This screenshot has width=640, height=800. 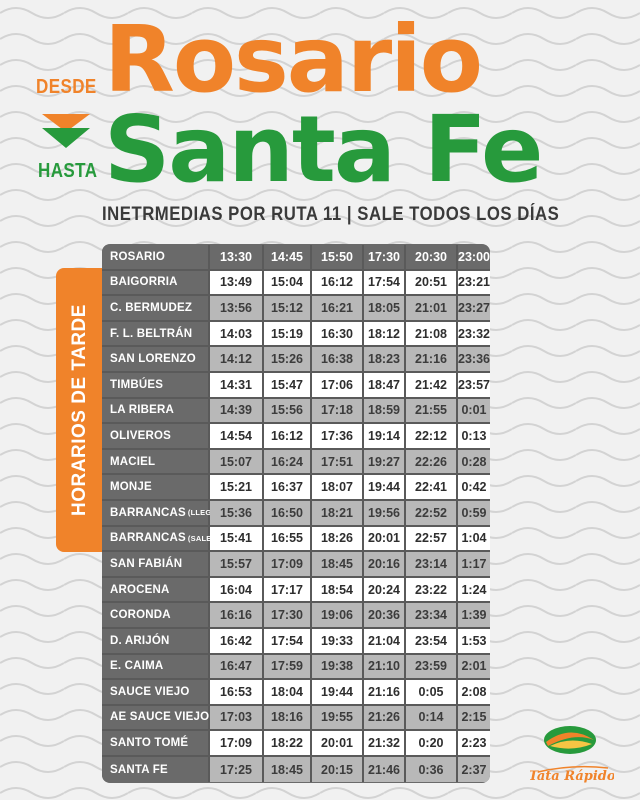 I want to click on departure-time: 0:13, so click(x=474, y=437).